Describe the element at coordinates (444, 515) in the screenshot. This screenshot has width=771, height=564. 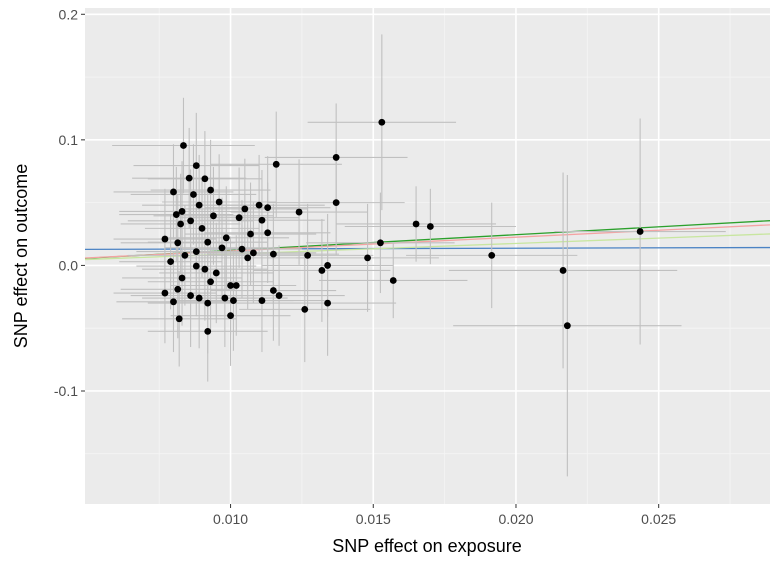
I see `x-axis-ticks: 0.010 0.015 0.020 0.025` at that location.